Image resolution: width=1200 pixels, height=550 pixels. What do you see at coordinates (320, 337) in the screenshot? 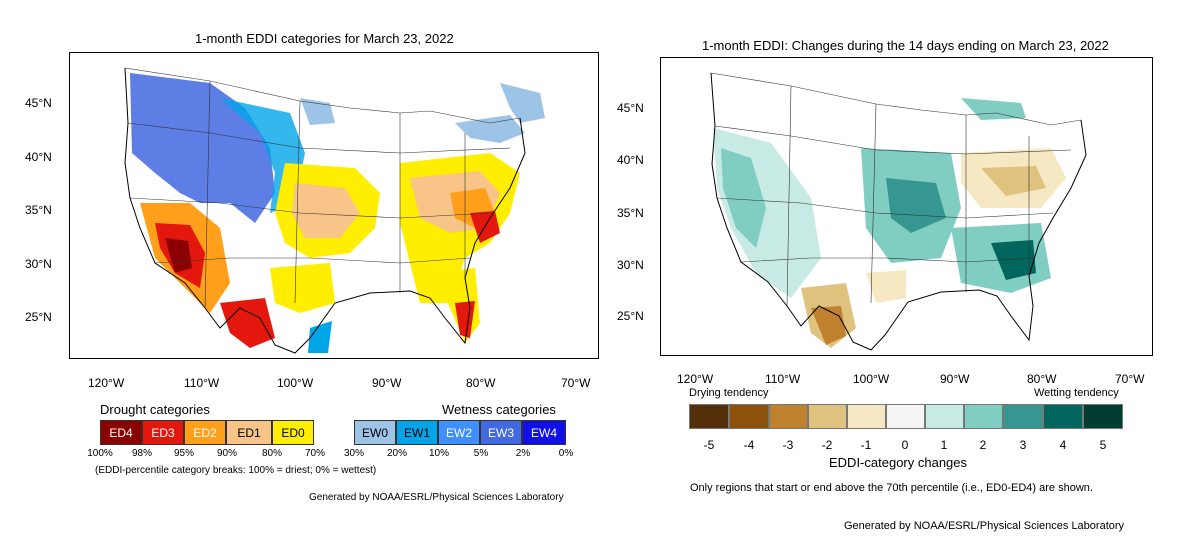
I see `wet-region-texas-coast` at bounding box center [320, 337].